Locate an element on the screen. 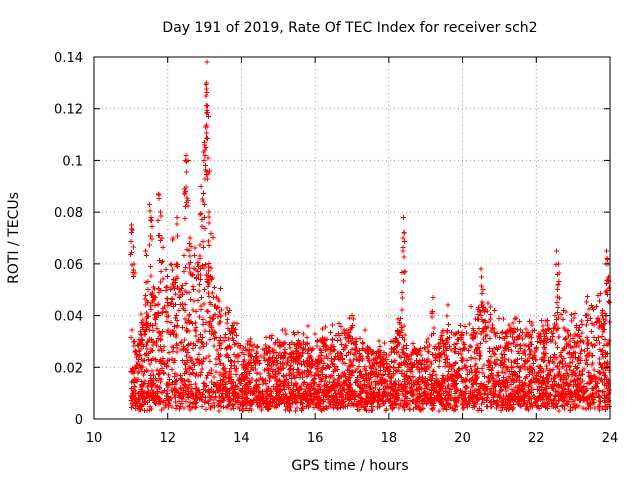 Image resolution: width=640 pixels, height=480 pixels. y-tick-label: 0.14 is located at coordinates (68, 58).